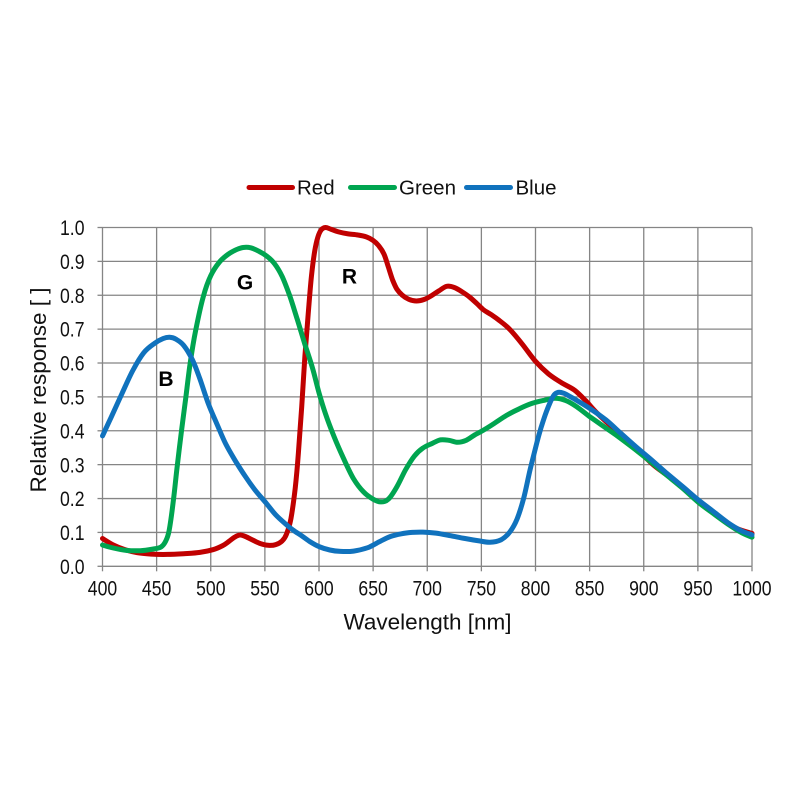 This screenshot has height=800, width=800. What do you see at coordinates (72, 262) in the screenshot?
I see `svg-text: 0.9` at bounding box center [72, 262].